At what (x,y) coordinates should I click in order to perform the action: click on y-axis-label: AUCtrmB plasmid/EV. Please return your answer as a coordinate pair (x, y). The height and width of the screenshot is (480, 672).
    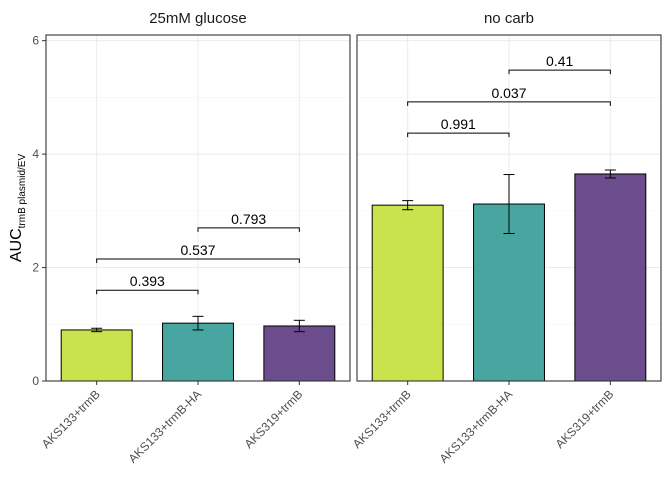
    Looking at the image, I should click on (18, 208).